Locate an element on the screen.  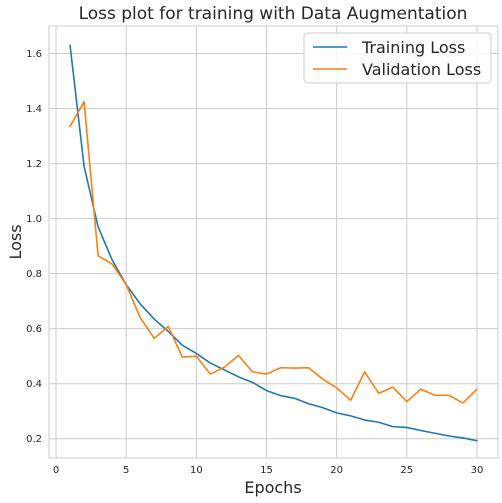
legend-box is located at coordinates (397, 58).